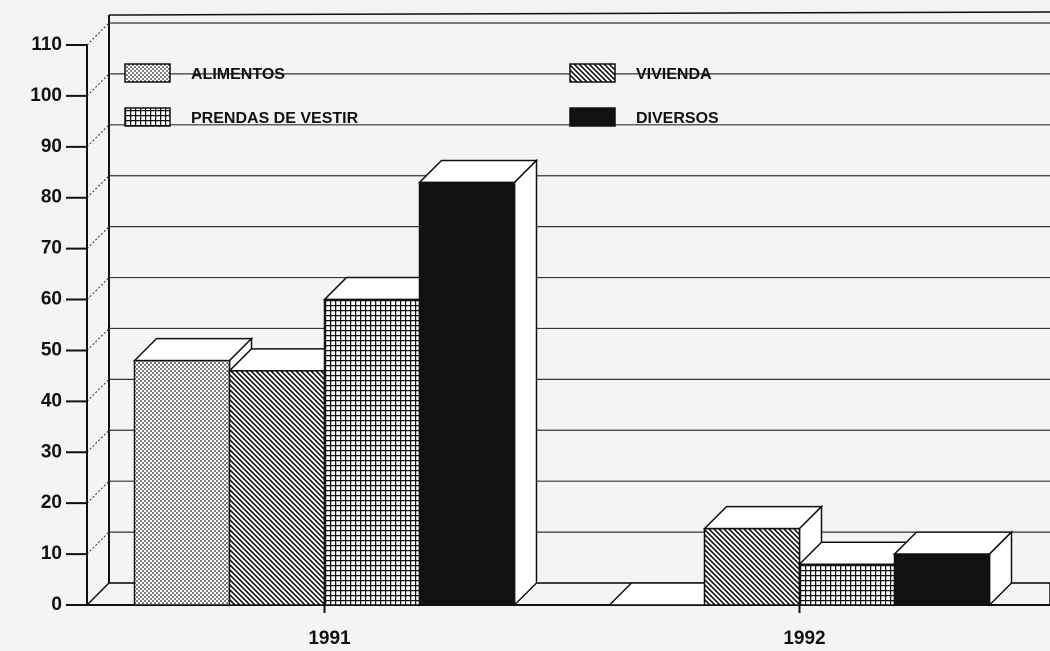 The height and width of the screenshot is (651, 1050). I want to click on legend-label: DIVERSOS, so click(677, 118).